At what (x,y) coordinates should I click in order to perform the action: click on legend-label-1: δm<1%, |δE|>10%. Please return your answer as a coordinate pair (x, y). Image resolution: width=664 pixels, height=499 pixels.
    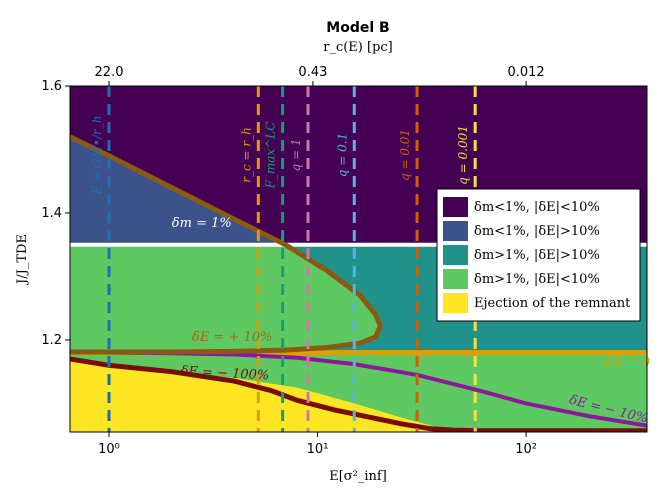
    Looking at the image, I should click on (537, 231).